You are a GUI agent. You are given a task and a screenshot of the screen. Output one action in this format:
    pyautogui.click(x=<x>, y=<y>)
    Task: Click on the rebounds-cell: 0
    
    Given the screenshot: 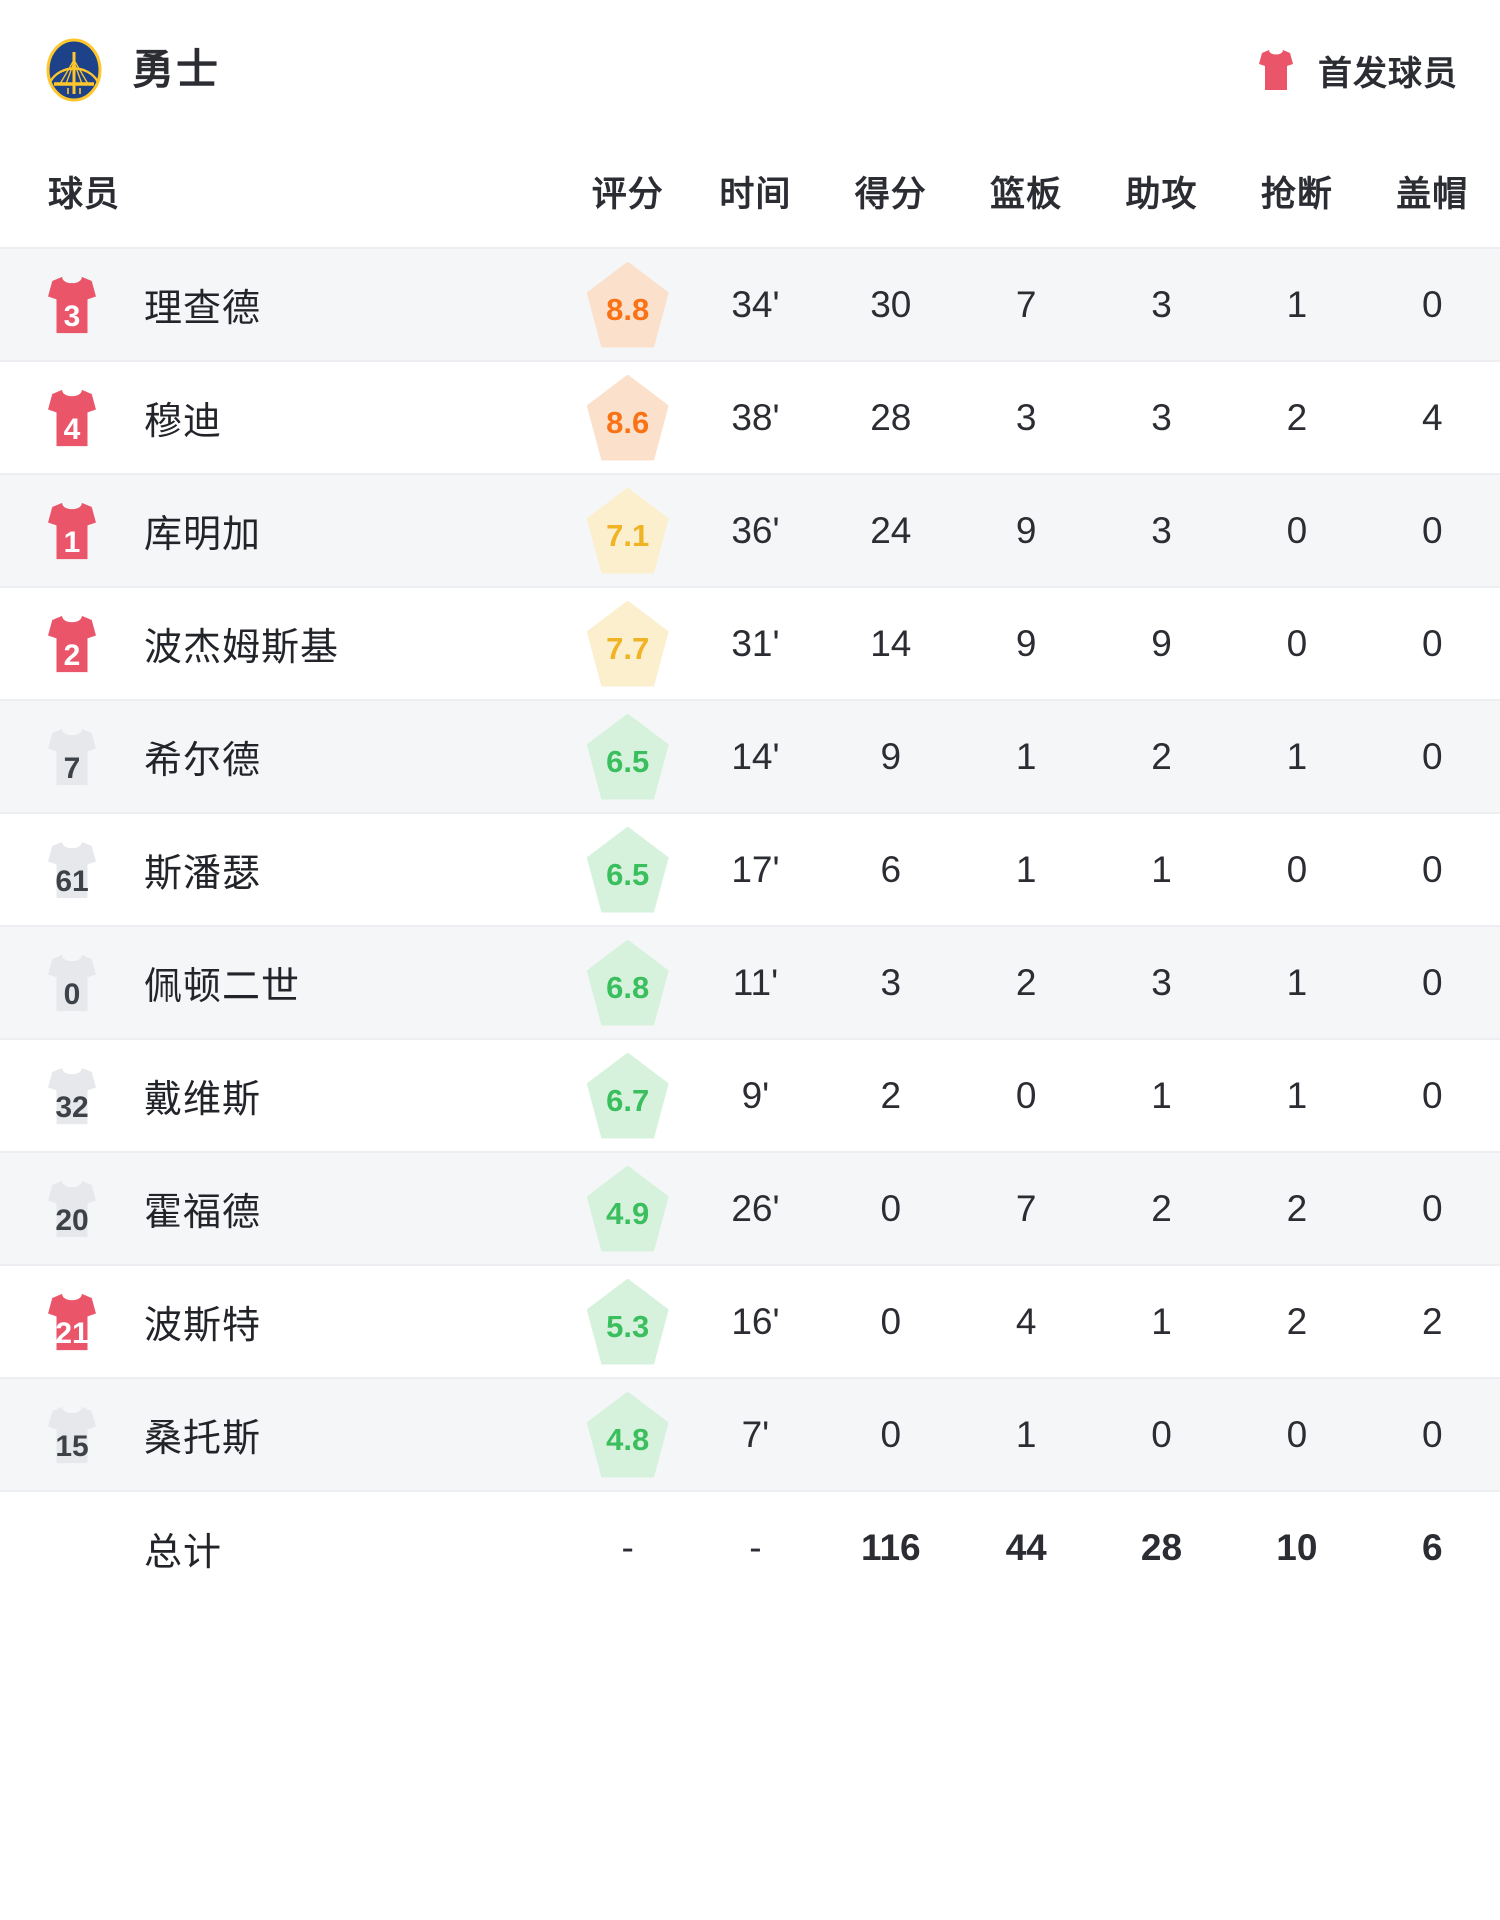 What is the action you would take?
    pyautogui.click(x=1026, y=1095)
    